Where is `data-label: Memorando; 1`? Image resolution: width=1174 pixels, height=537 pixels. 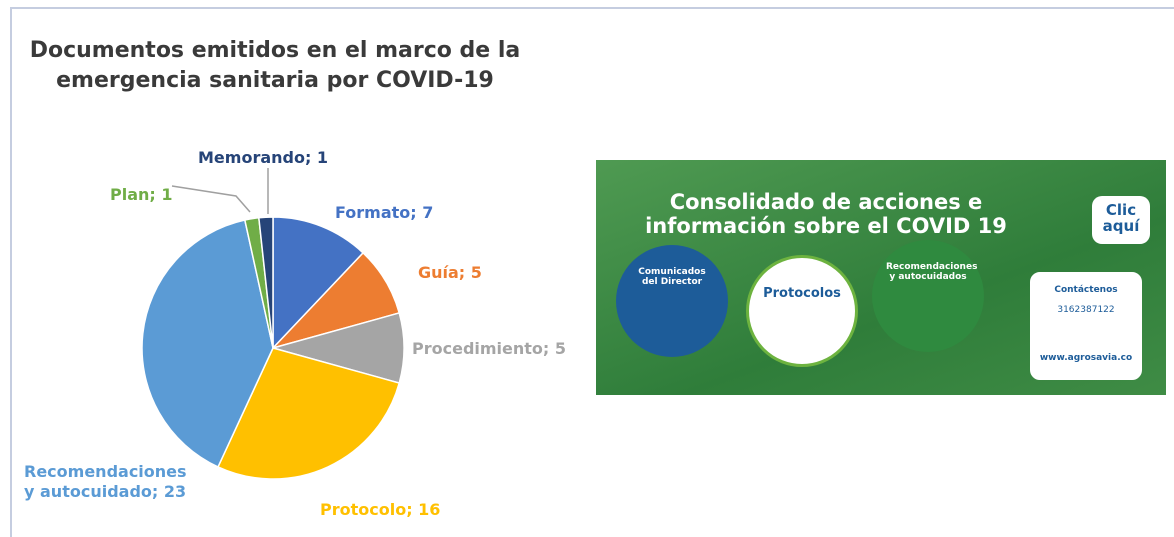 data-label: Memorando; 1 is located at coordinates (263, 157).